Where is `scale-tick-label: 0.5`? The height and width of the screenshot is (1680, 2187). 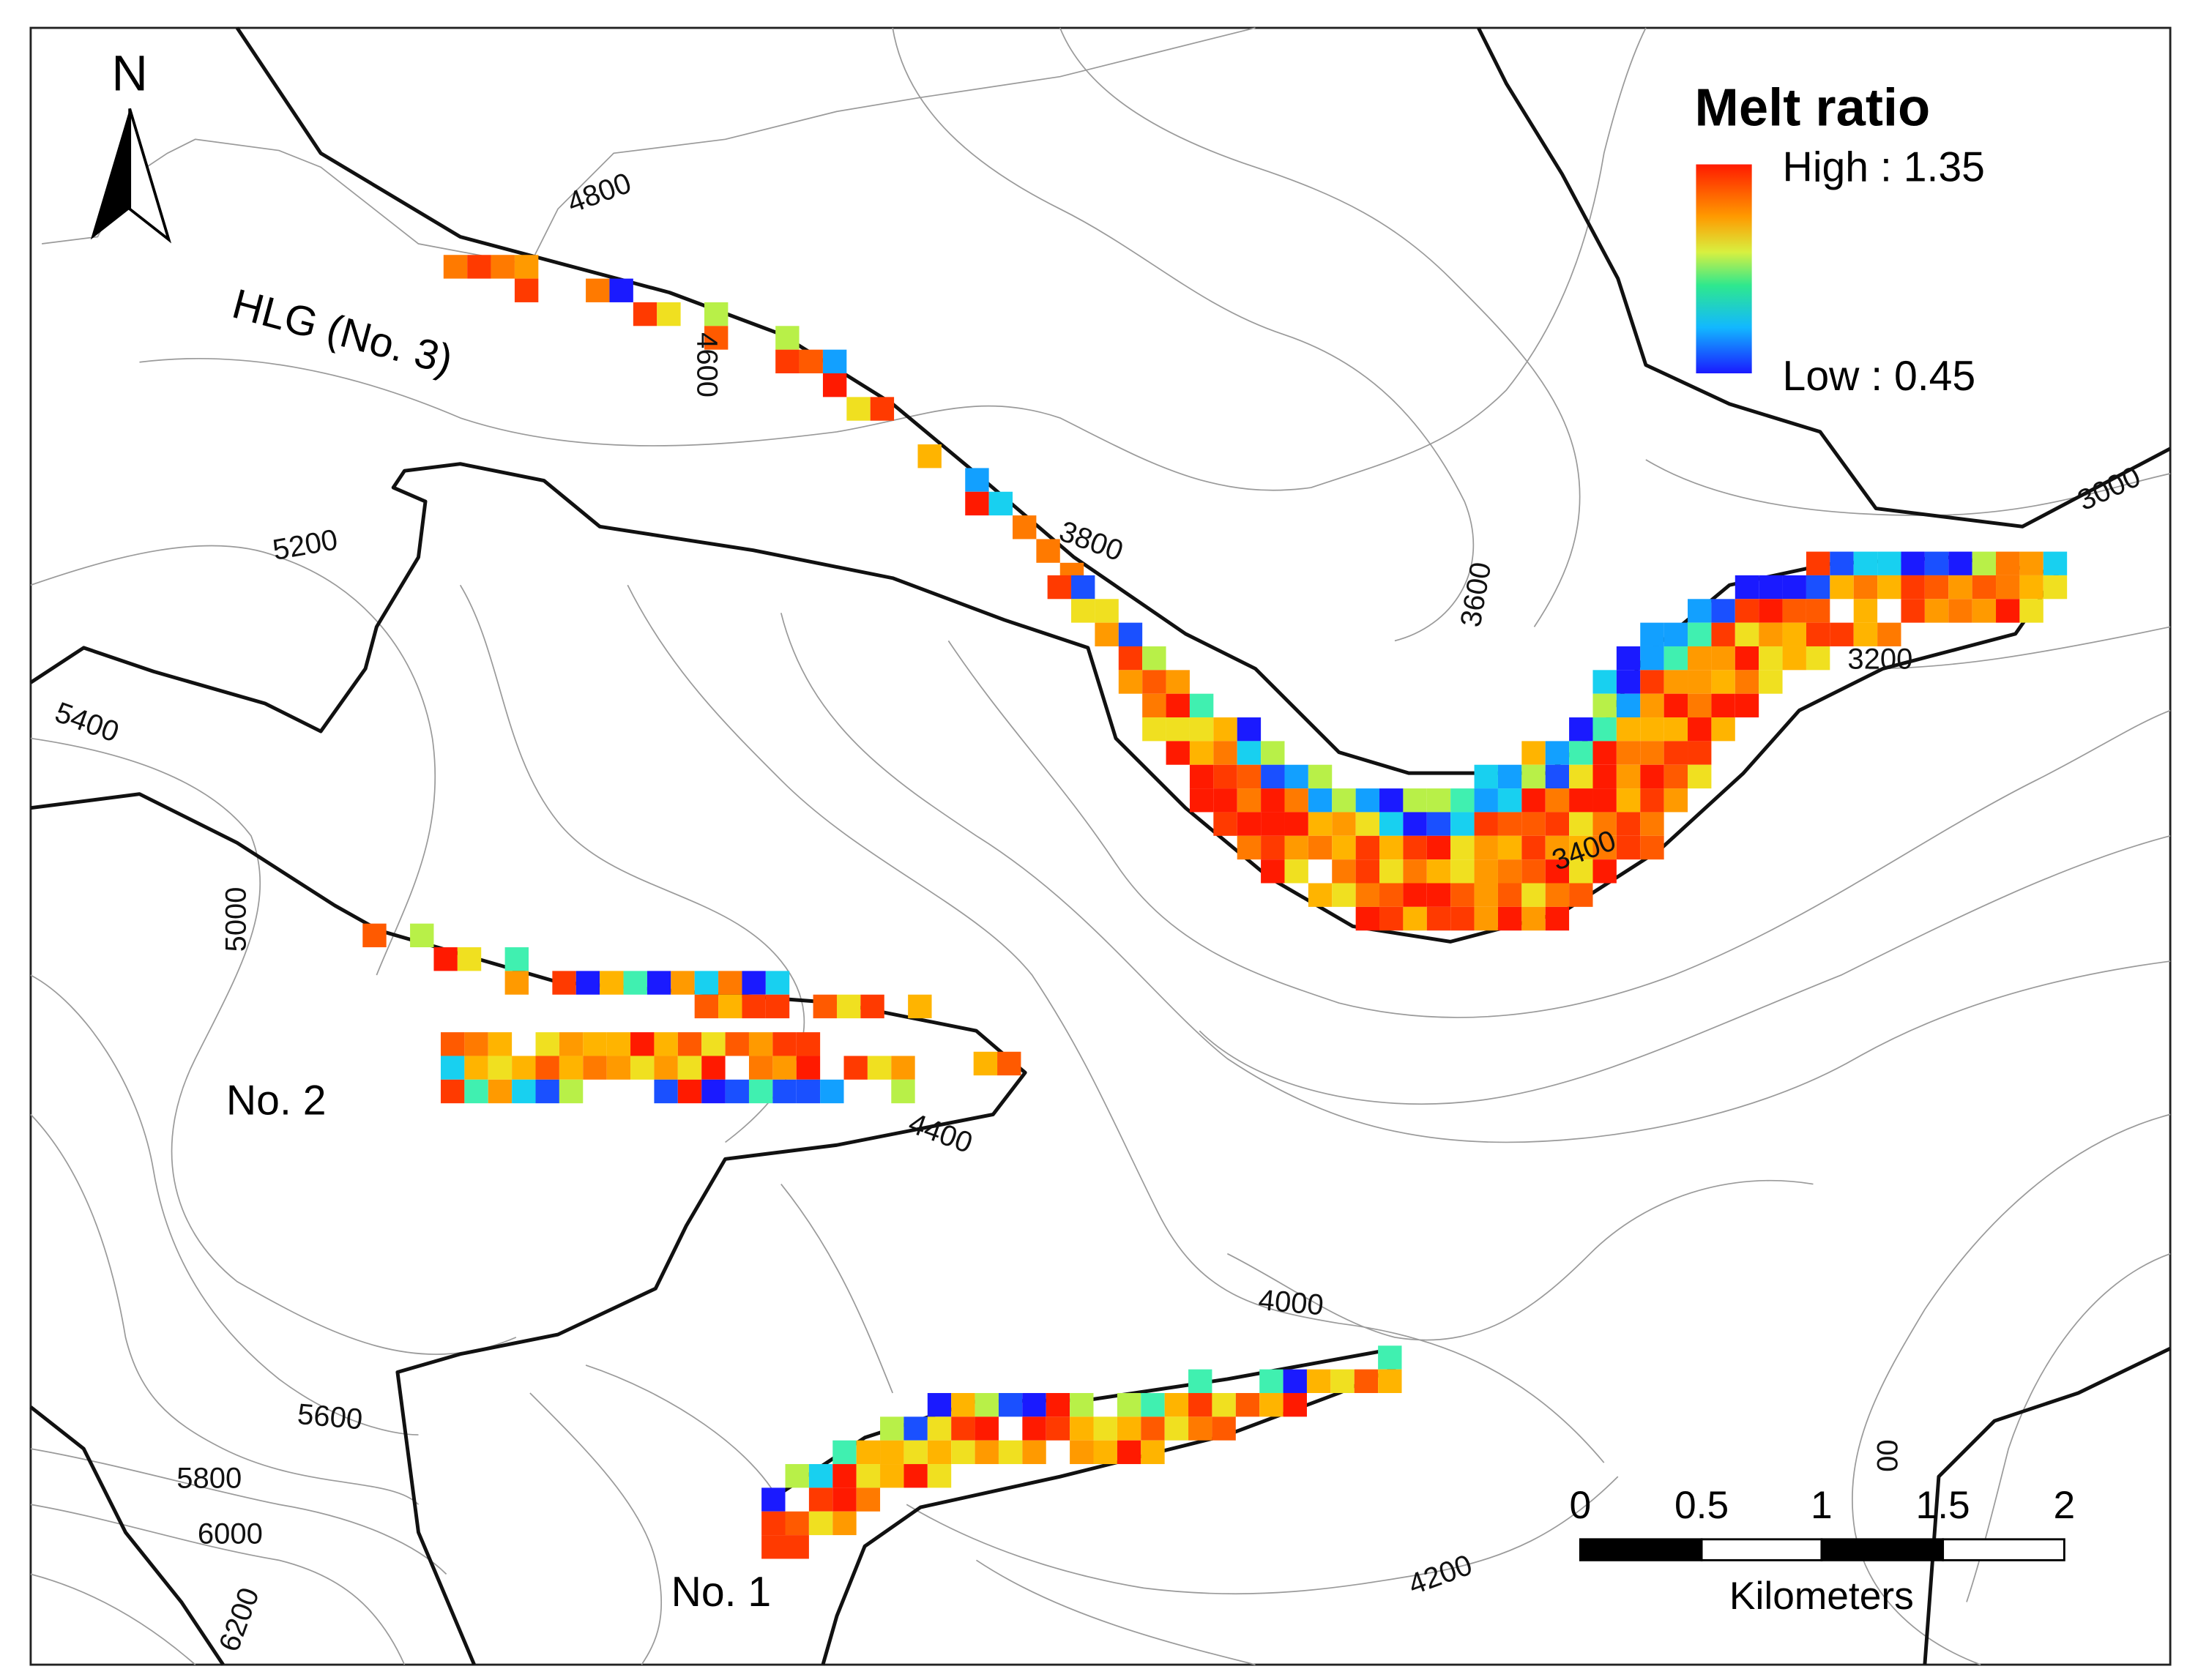
scale-tick-label: 0.5 is located at coordinates (1701, 1505).